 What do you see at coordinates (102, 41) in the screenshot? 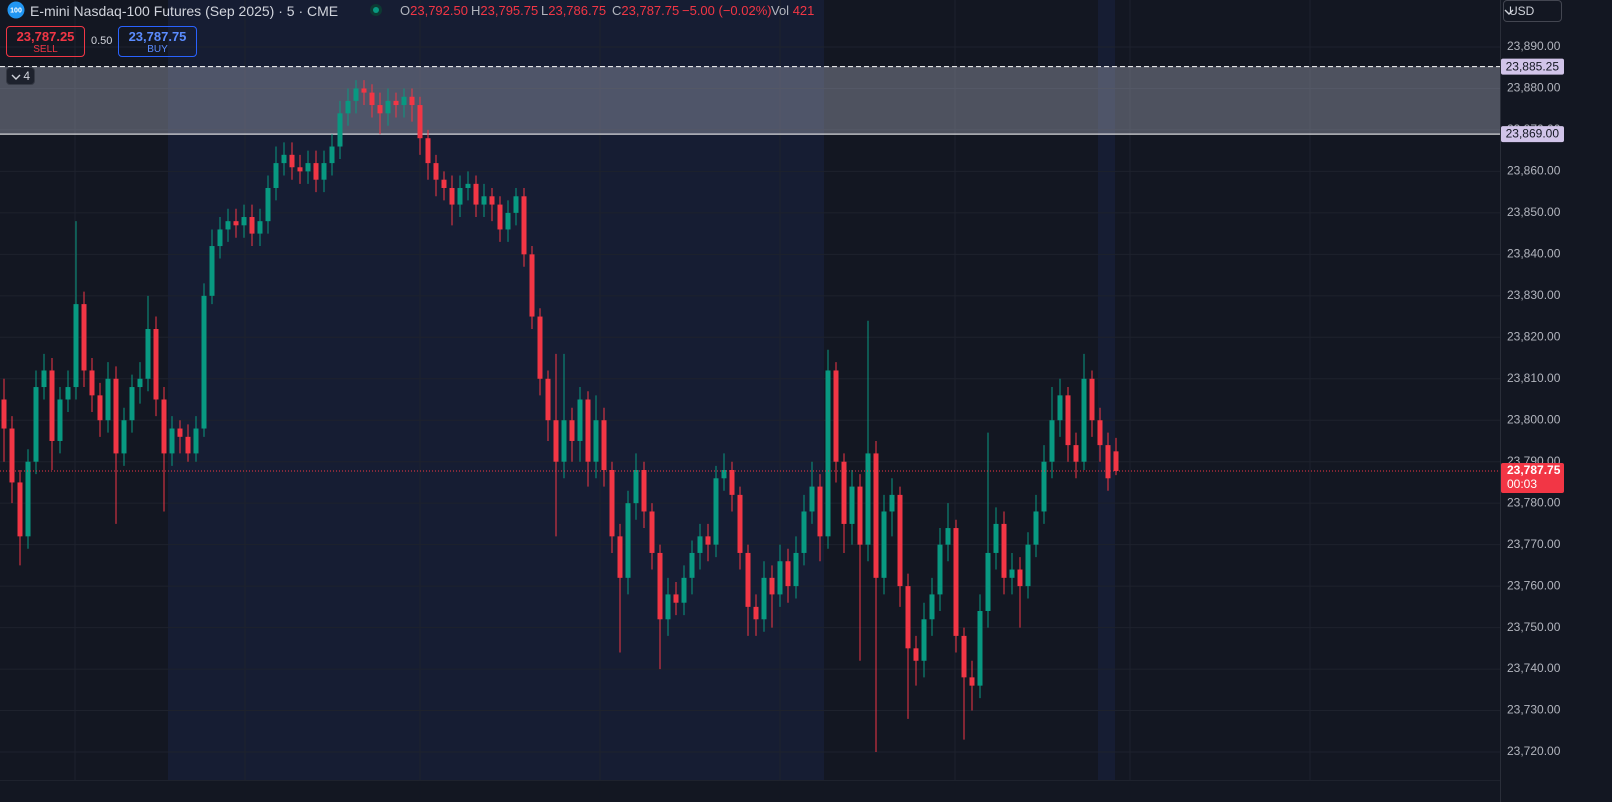
I see `spread: 0.50` at bounding box center [102, 41].